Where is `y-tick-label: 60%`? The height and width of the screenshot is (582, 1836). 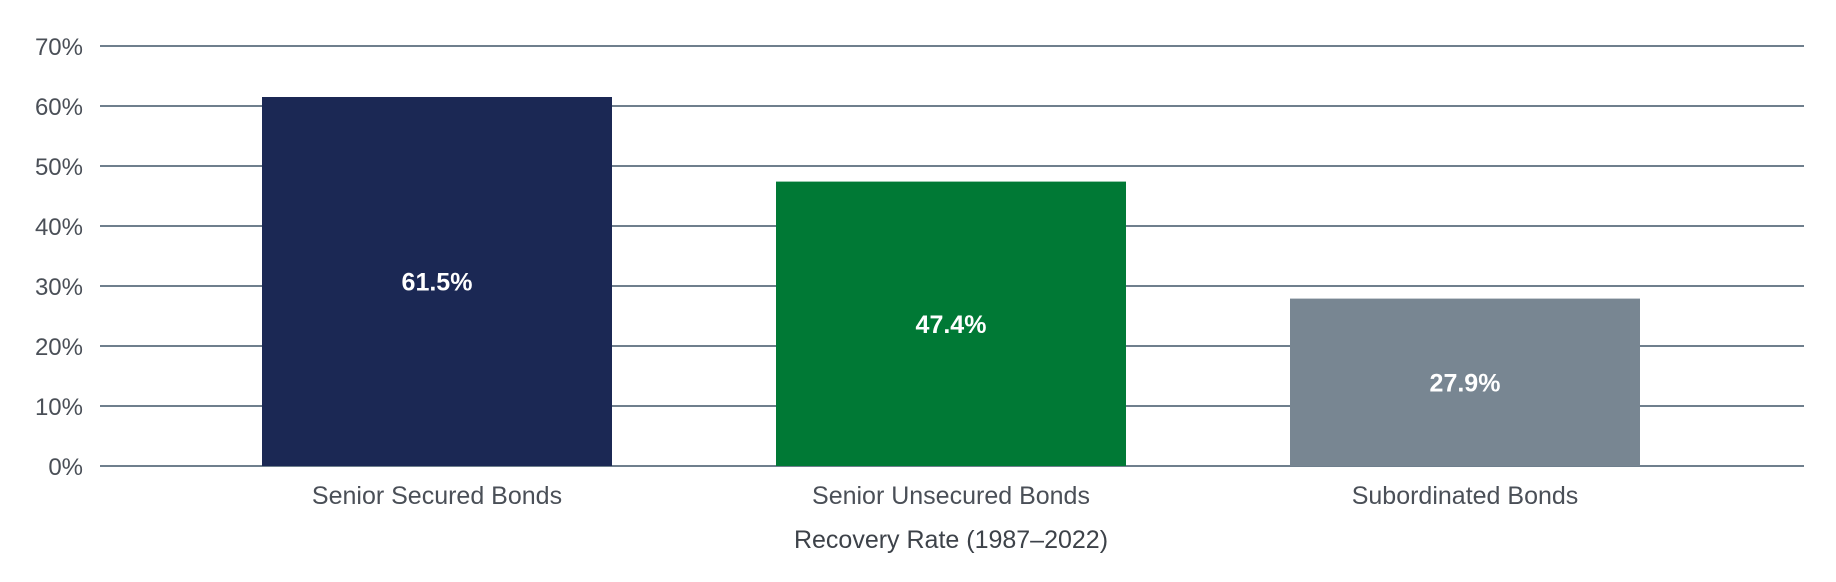
y-tick-label: 60% is located at coordinates (59, 107).